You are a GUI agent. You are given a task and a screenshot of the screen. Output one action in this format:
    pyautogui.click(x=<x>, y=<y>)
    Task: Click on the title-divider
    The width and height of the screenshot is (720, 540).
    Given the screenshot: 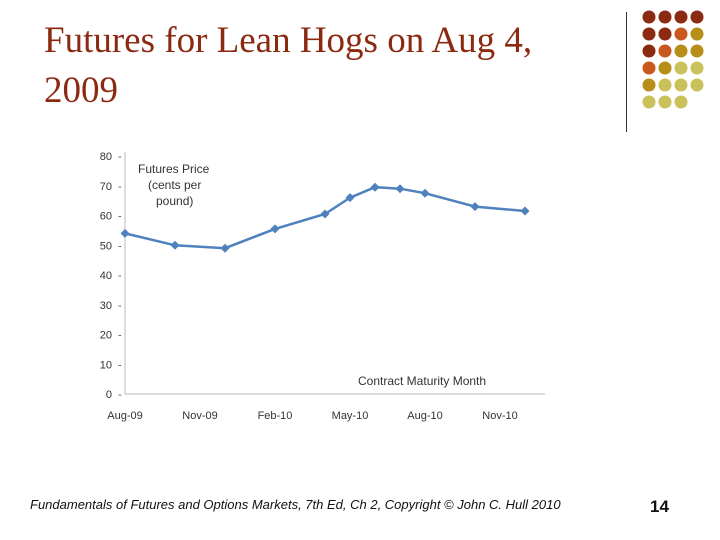 What is the action you would take?
    pyautogui.click(x=626, y=72)
    